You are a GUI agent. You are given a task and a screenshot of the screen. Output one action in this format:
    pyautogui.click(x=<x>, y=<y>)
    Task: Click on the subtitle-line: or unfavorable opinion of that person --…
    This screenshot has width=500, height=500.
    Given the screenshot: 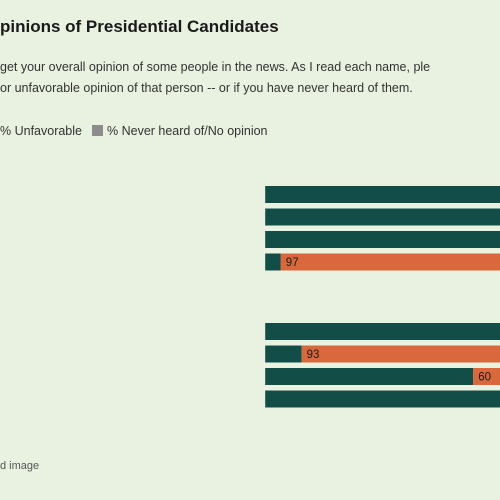 What is the action you would take?
    pyautogui.click(x=206, y=88)
    